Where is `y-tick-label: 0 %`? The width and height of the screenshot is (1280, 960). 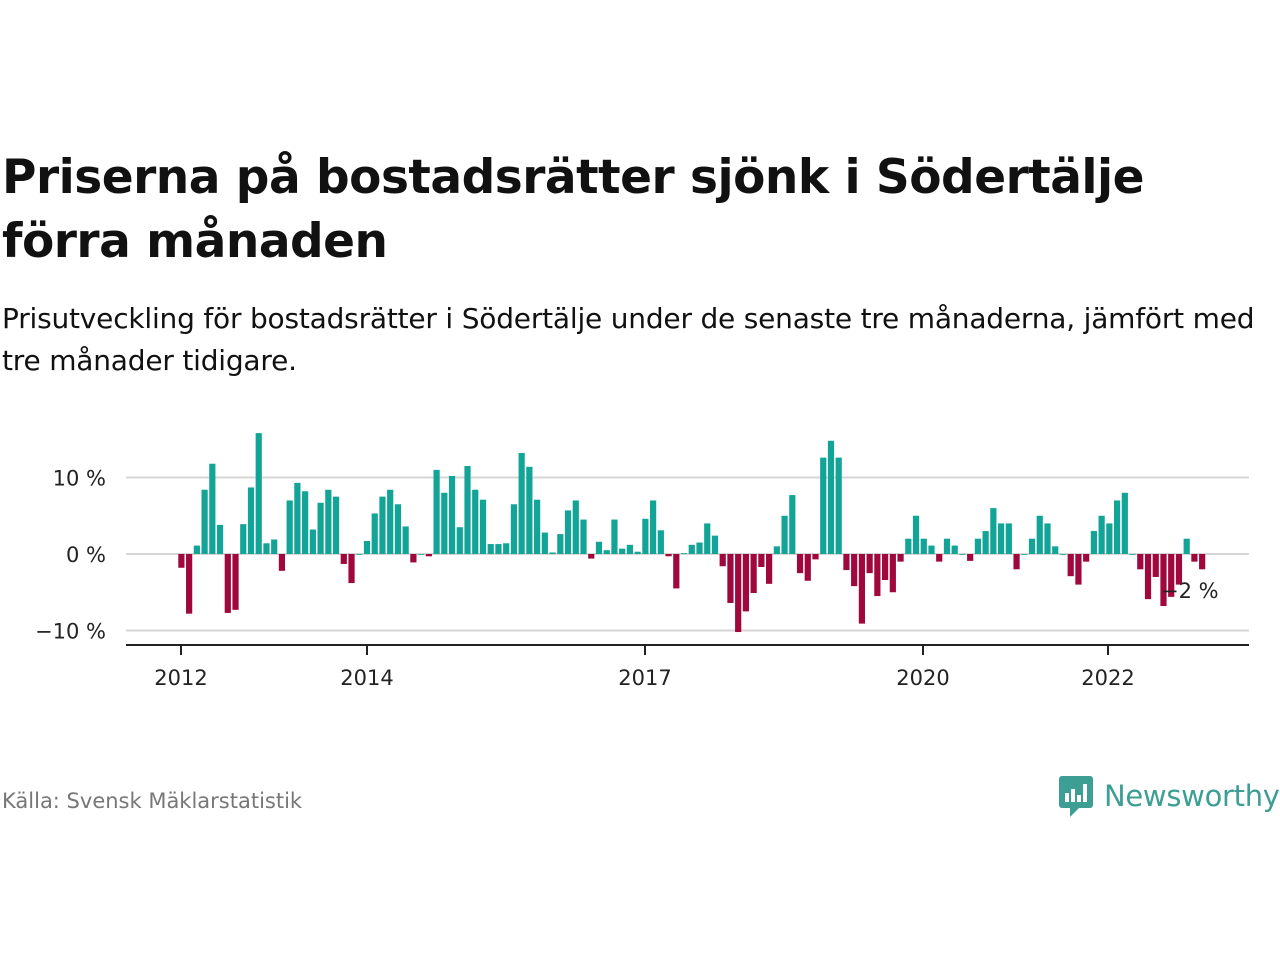
y-tick-label: 0 % is located at coordinates (86, 555).